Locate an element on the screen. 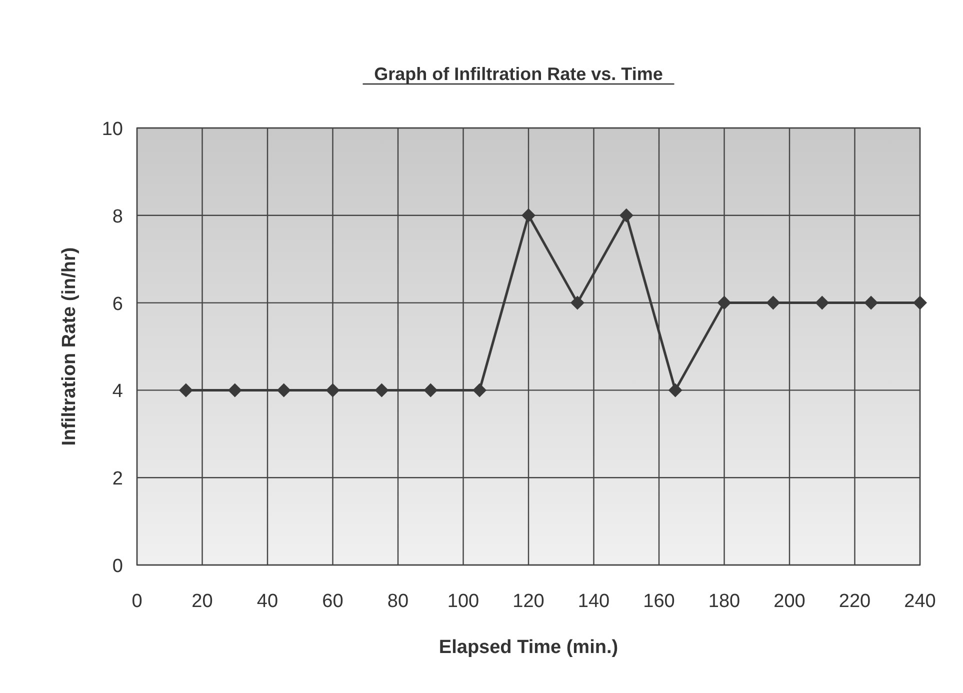 This screenshot has height=693, width=963. x-tick-label: 60 is located at coordinates (333, 601).